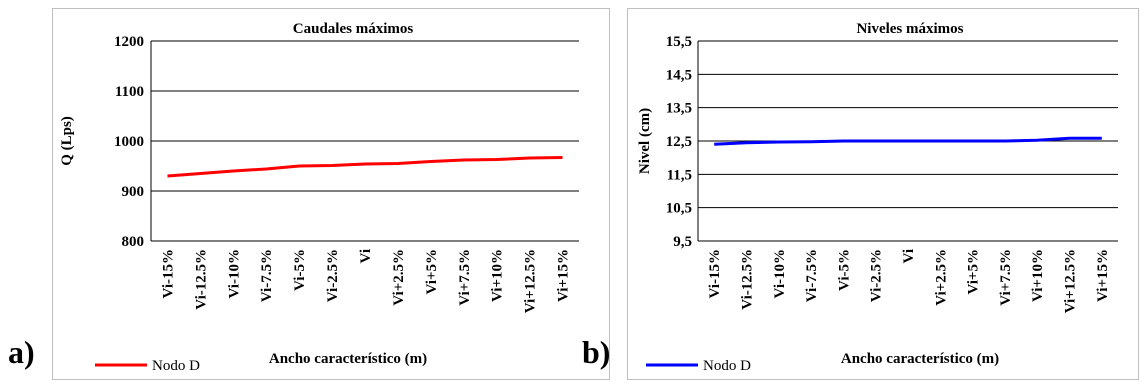 The width and height of the screenshot is (1145, 387). Describe the element at coordinates (645, 141) in the screenshot. I see `y-axis-label: Nivel (cm)` at that location.